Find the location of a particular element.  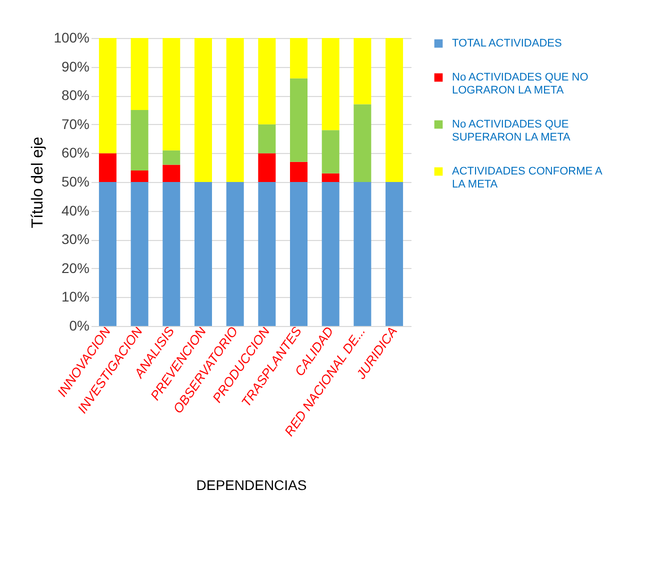

x-axis-title: DEPENDENCIAS is located at coordinates (251, 485).